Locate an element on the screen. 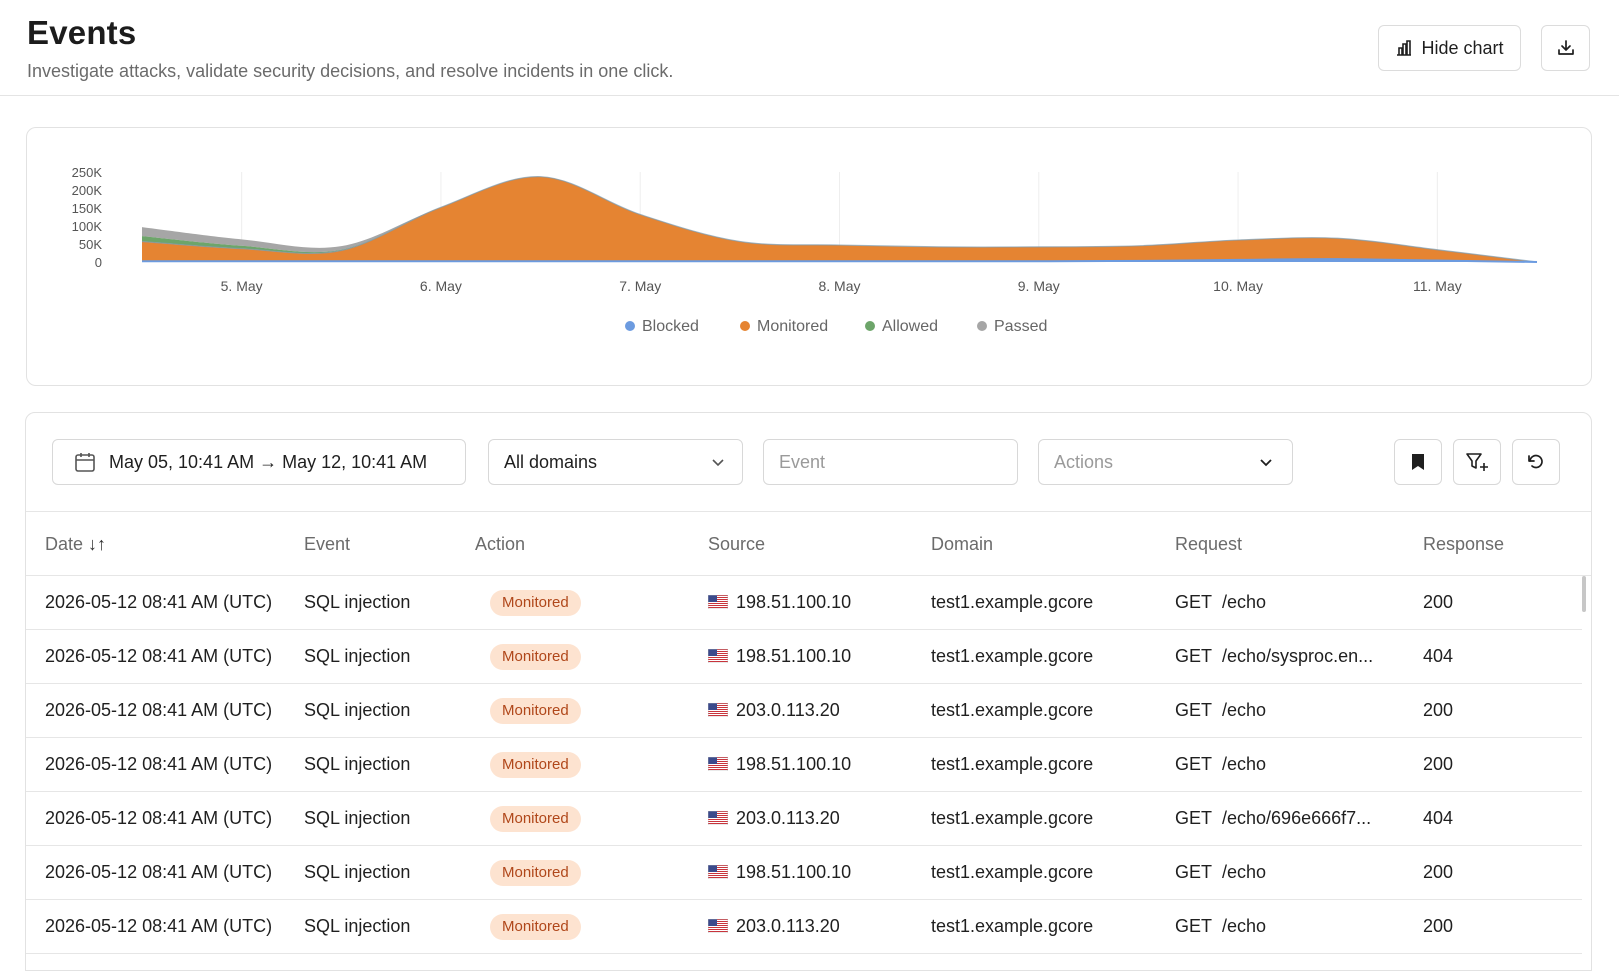  x-tick-label: 6. May is located at coordinates (441, 286).